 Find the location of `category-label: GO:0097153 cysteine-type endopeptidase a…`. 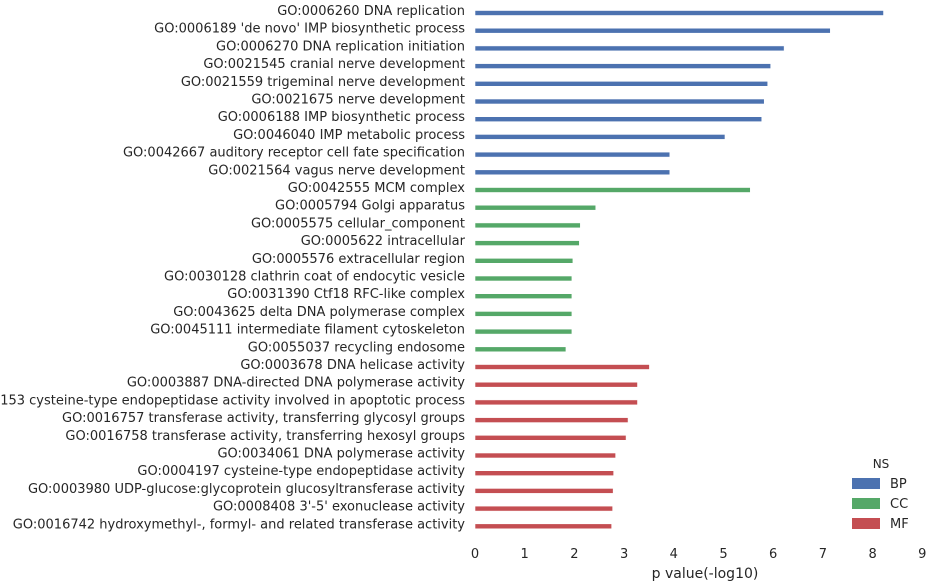

category-label: GO:0097153 cysteine-type endopeptidase a… is located at coordinates (232, 400).